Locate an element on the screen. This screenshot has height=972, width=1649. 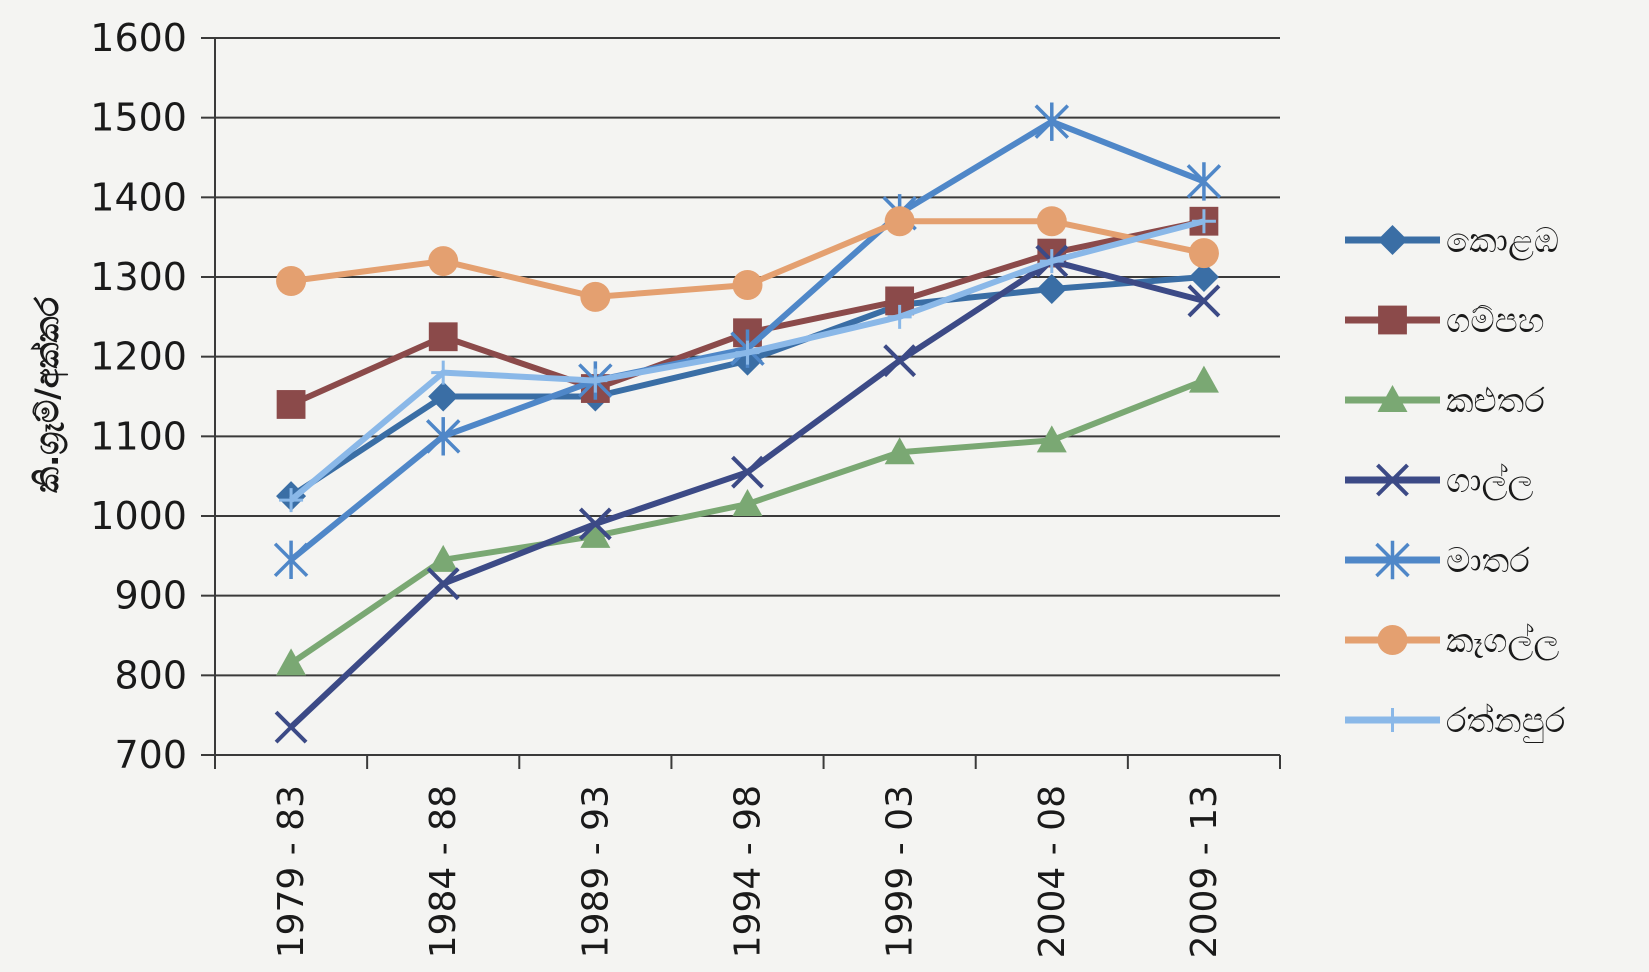
x-tick-label: 1989 - 93 is located at coordinates (595, 871).